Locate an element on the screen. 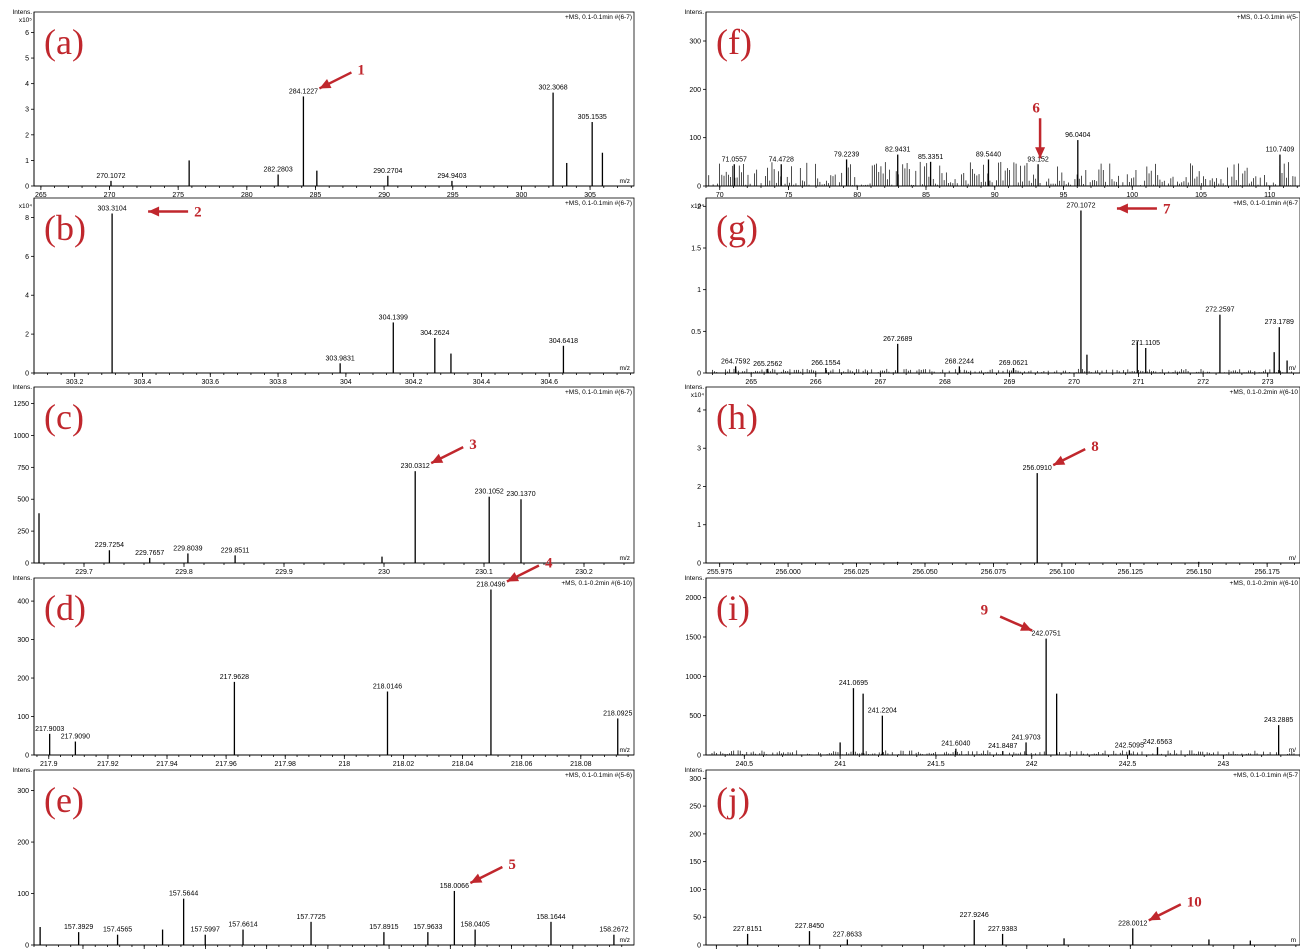  peak-label: 79.2239 is located at coordinates (846, 154).